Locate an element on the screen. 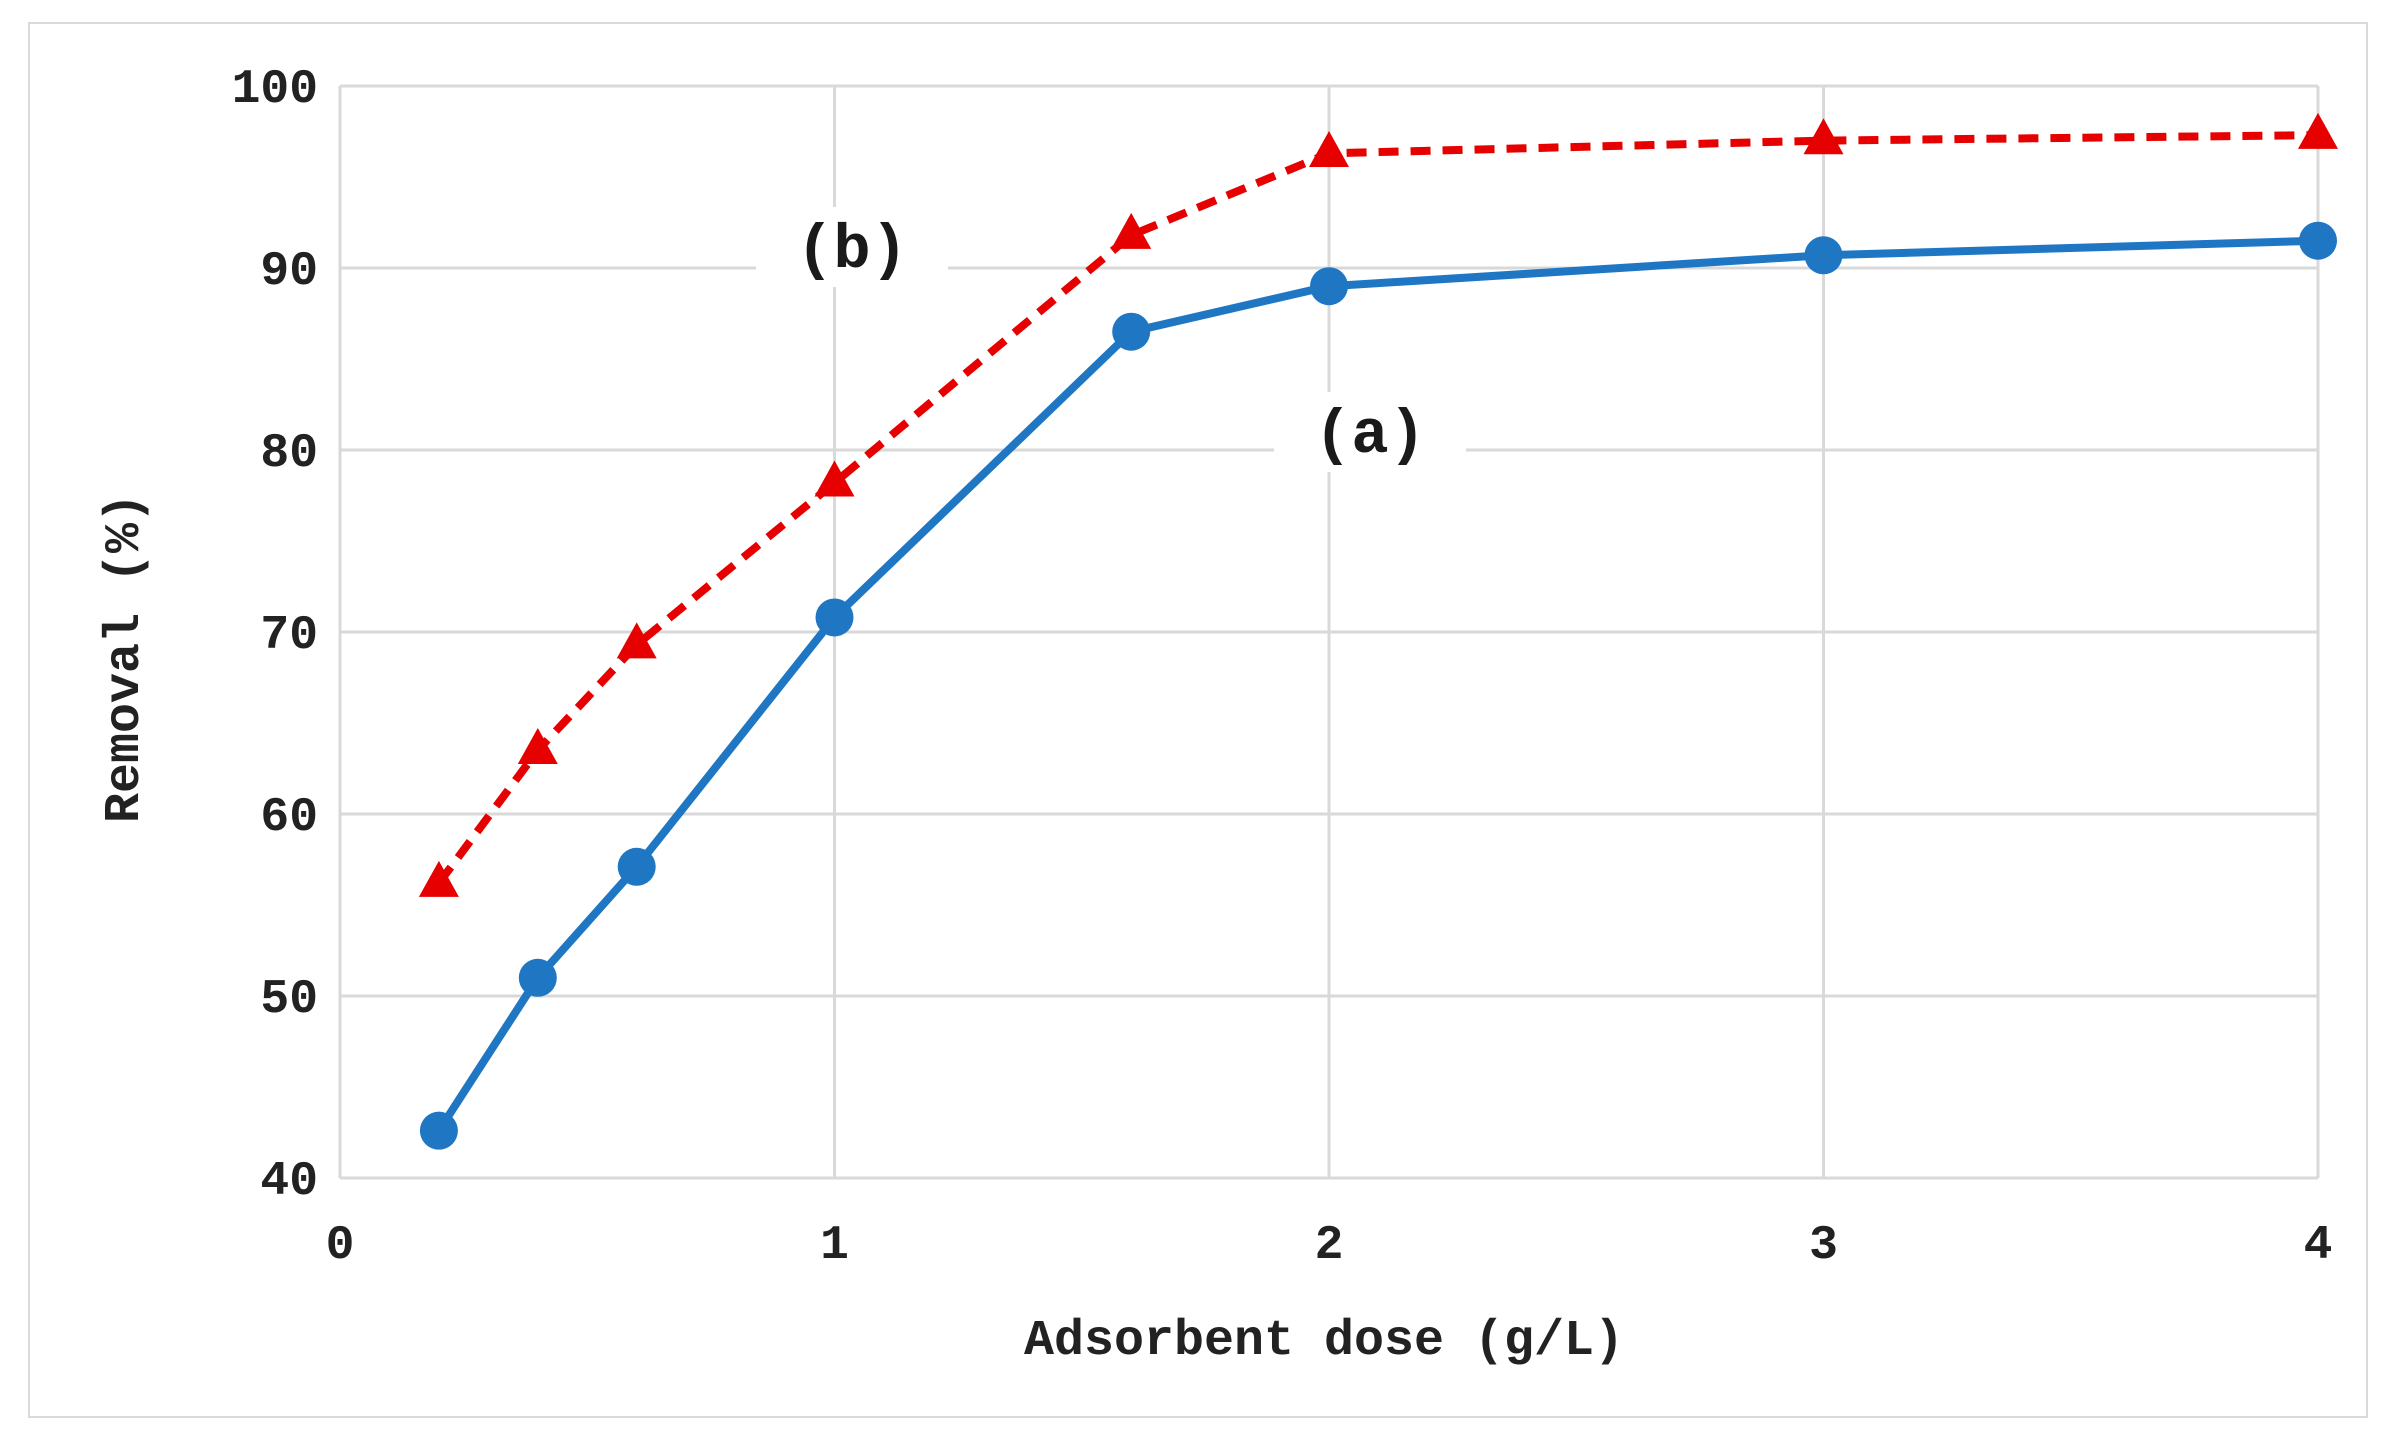 This screenshot has width=2404, height=1451. y-axis-title: Removal (%) is located at coordinates (125, 658).